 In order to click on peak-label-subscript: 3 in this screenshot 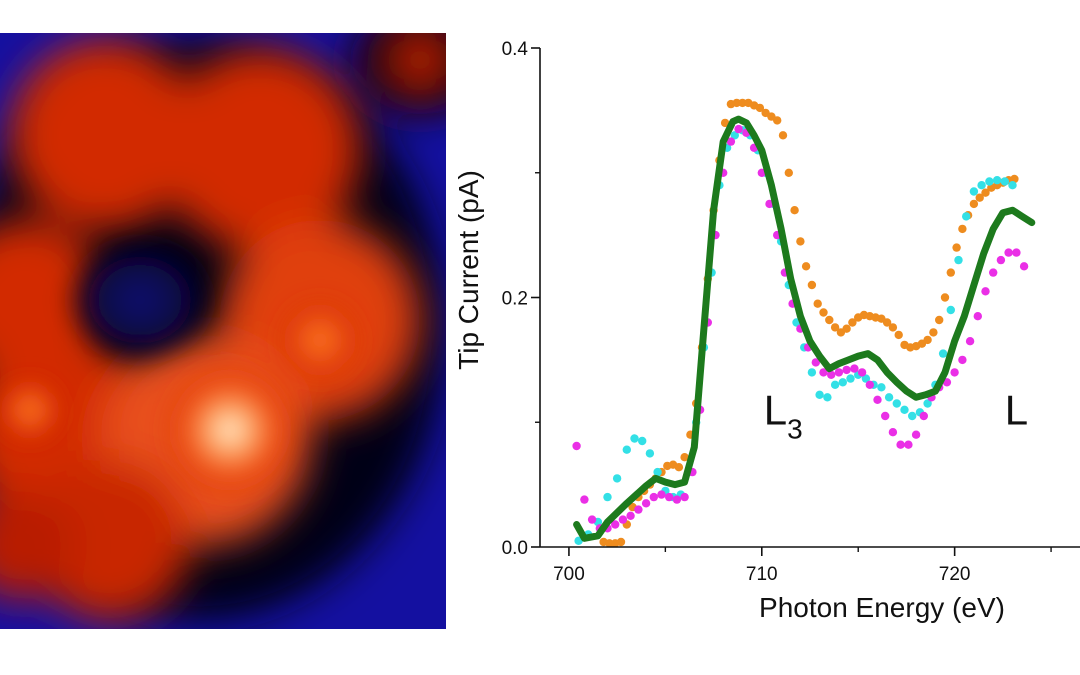, I will do `click(795, 429)`.